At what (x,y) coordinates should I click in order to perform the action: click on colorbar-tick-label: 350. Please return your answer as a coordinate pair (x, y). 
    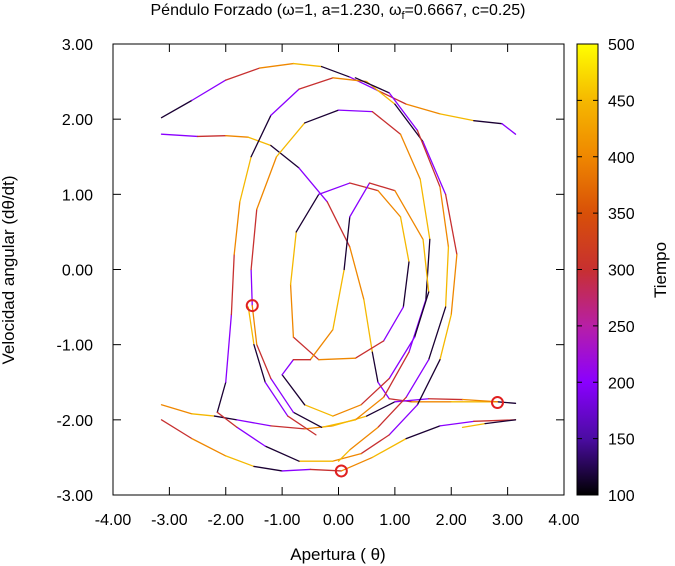
    Looking at the image, I should click on (621, 214).